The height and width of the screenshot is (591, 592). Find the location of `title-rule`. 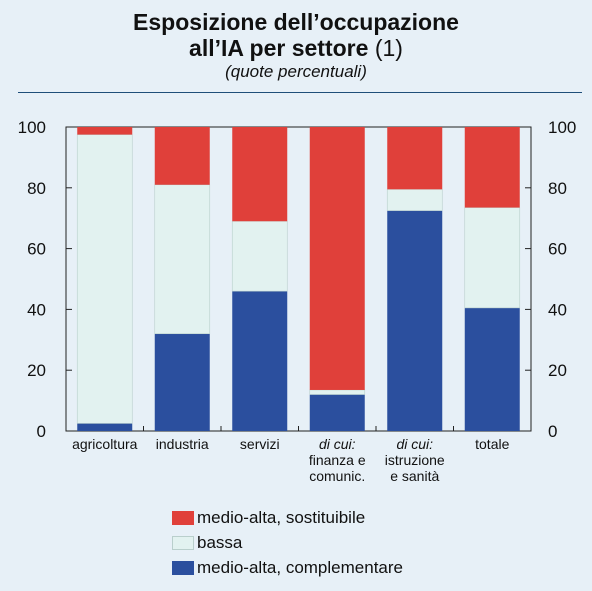

title-rule is located at coordinates (300, 92).